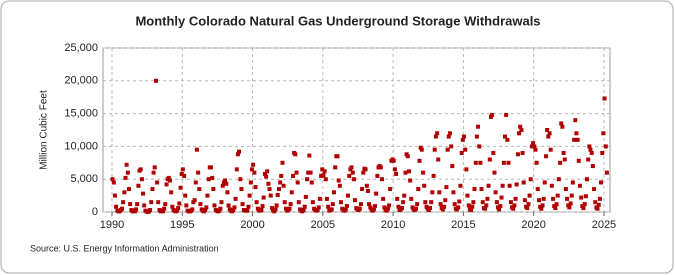  What do you see at coordinates (81, 81) in the screenshot?
I see `y-tick-label: 20,000` at bounding box center [81, 81].